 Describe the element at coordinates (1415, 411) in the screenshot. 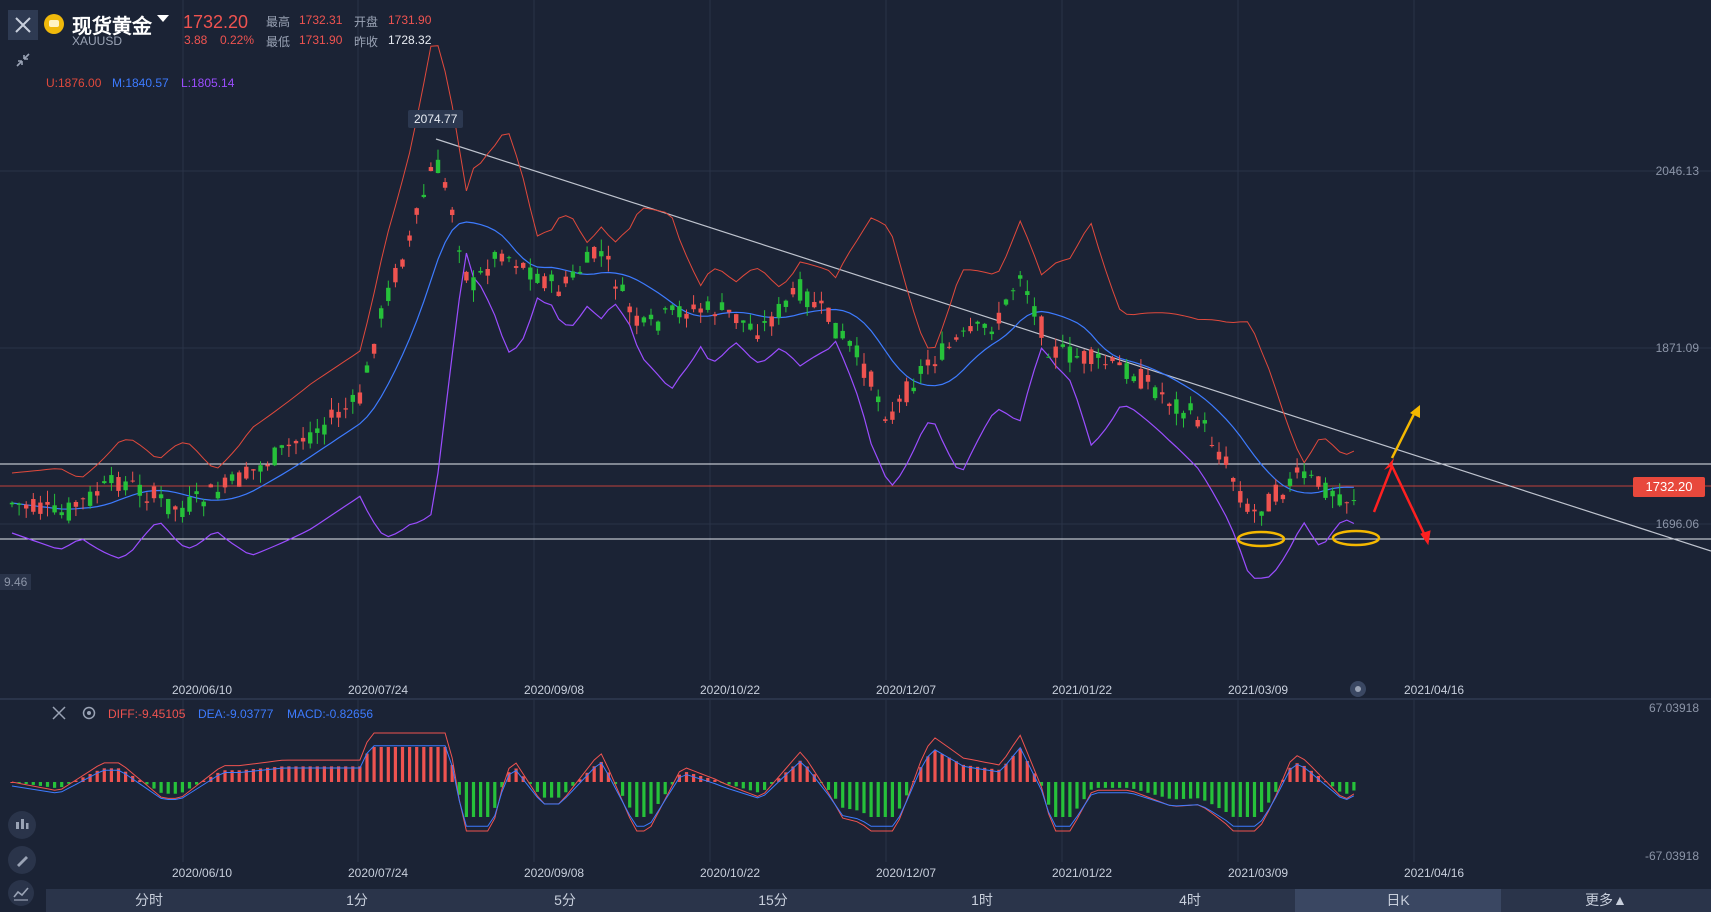

I see `arrow-head` at that location.